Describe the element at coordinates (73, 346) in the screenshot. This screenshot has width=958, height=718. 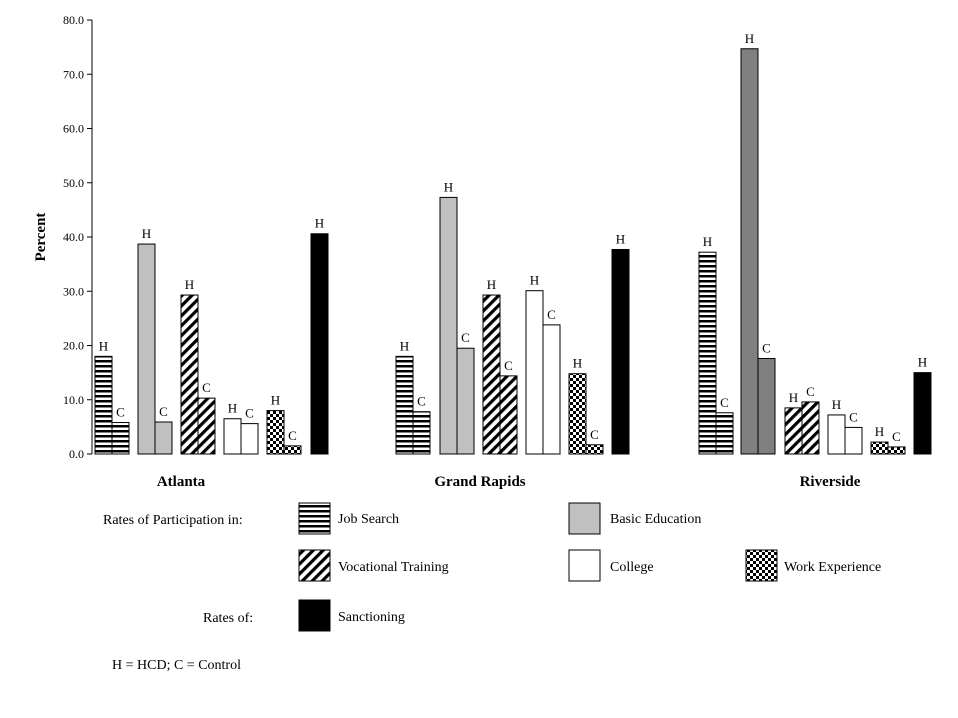
I see `y-tick-label: 20.0` at that location.